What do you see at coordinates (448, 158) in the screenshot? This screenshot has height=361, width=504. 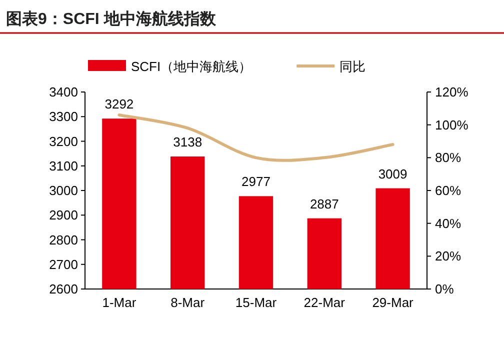 I see `y2-tick-label: 80%` at bounding box center [448, 158].